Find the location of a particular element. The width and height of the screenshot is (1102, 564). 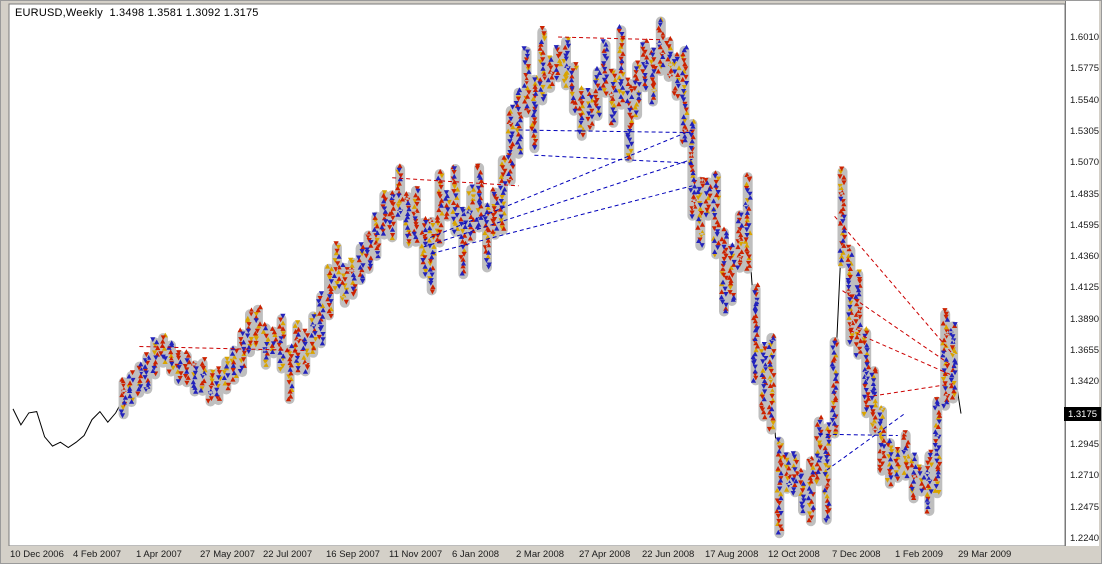

x-axis-label: 2 Mar 2008 is located at coordinates (540, 554).